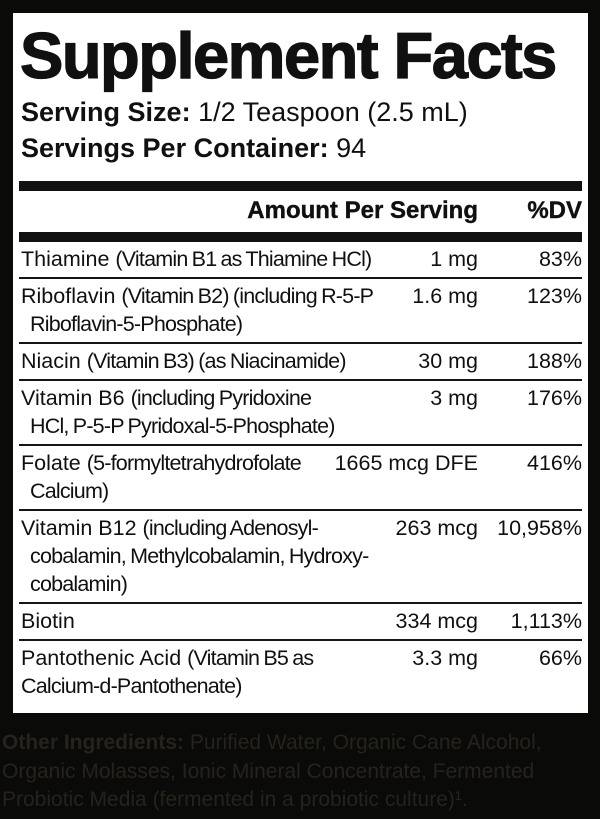 The height and width of the screenshot is (819, 600). Describe the element at coordinates (68, 296) in the screenshot. I see `nutrient-name: Riboflavin` at that location.